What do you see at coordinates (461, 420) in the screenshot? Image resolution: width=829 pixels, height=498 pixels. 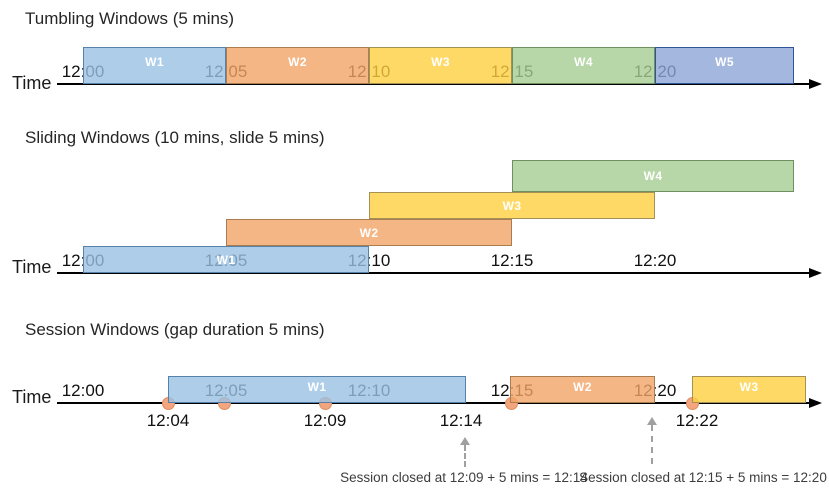 I see `event-time-label: 12:14` at bounding box center [461, 420].